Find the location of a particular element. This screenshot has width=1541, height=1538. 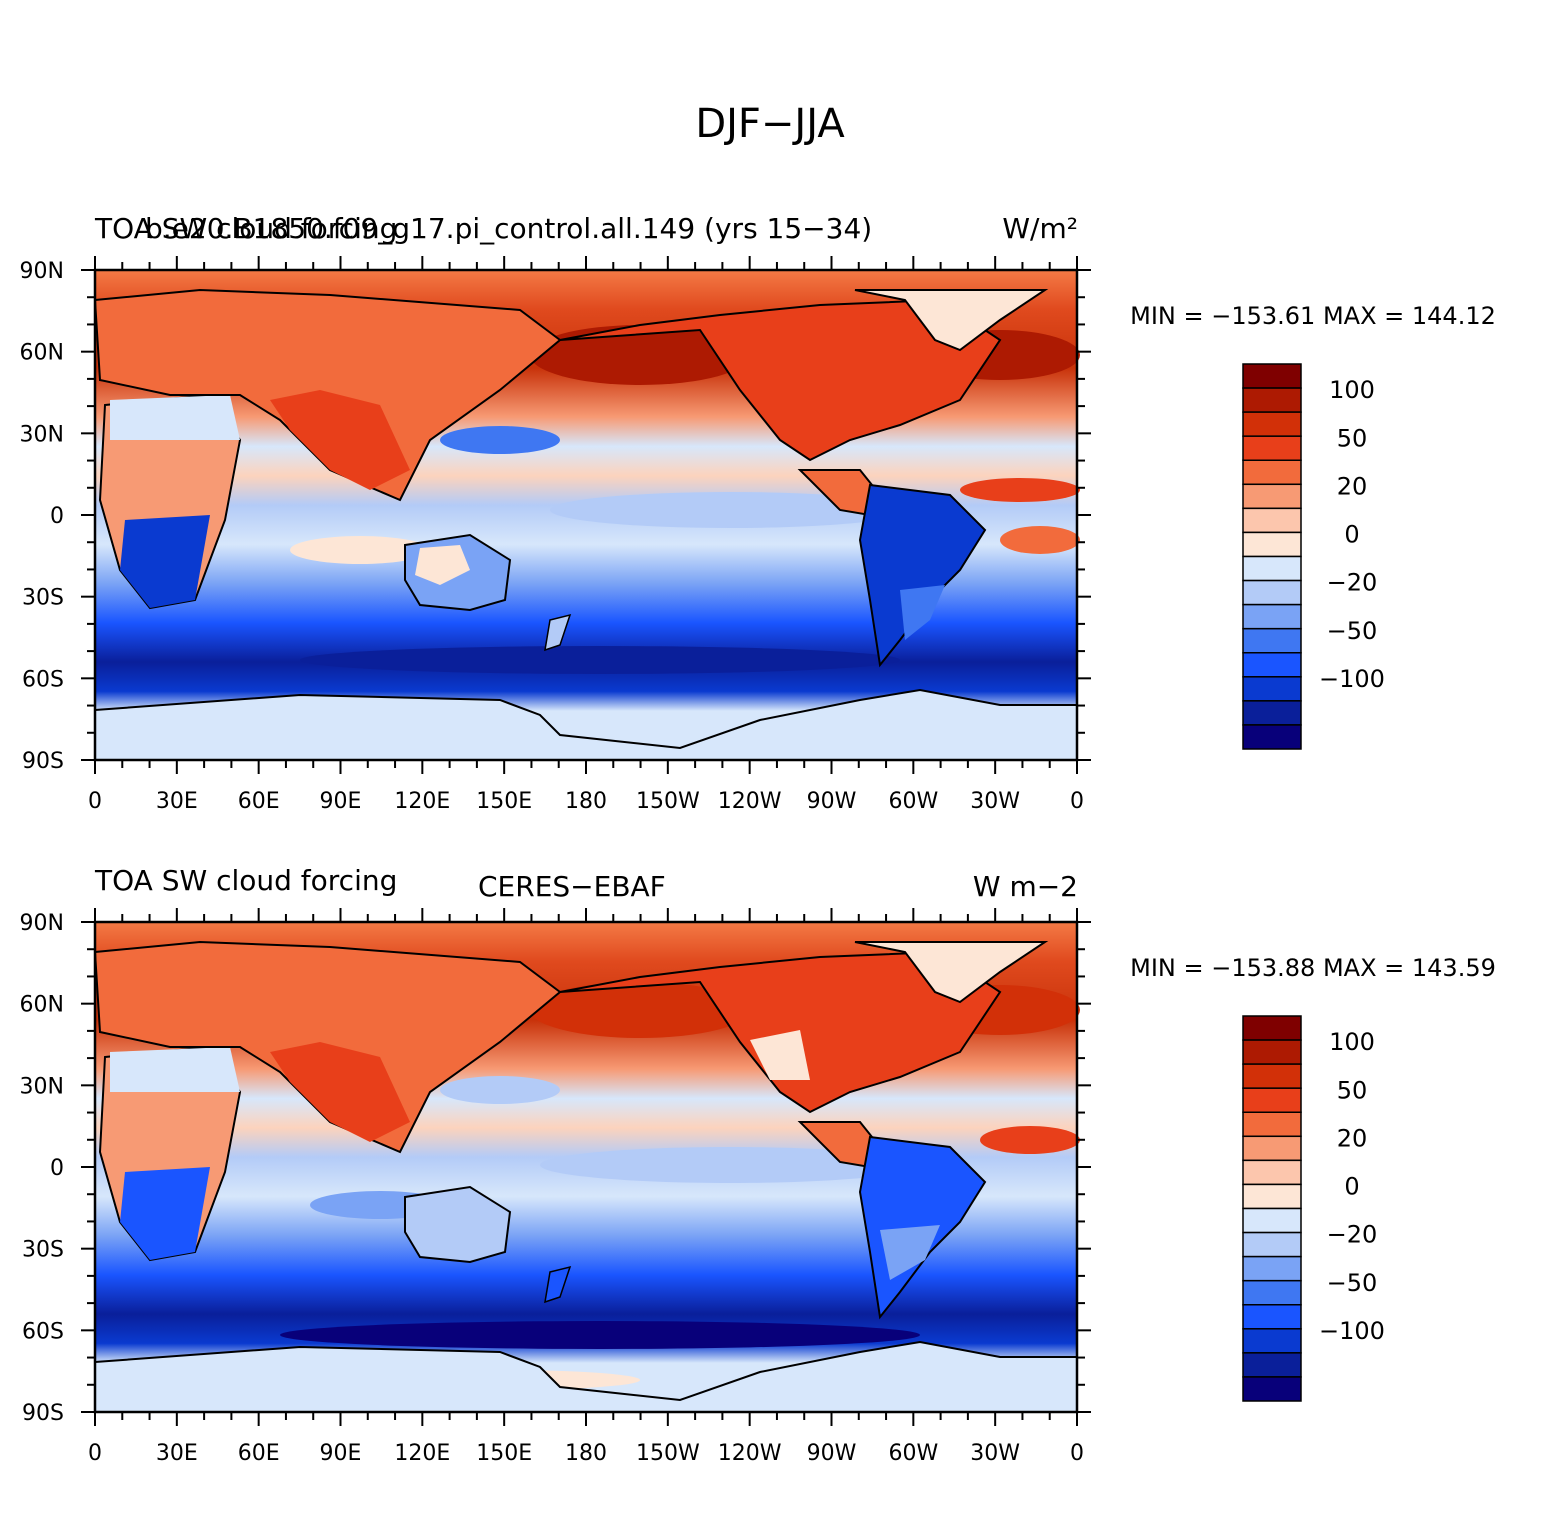

panel-2-y-tick-labels: 90N 60N 30N 0 30S 60S 90S is located at coordinates (42, 1168).